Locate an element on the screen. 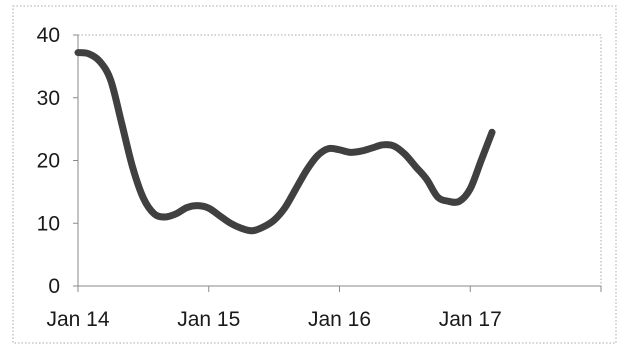 This screenshot has height=347, width=626. y-tick-label: 0 is located at coordinates (54, 286).